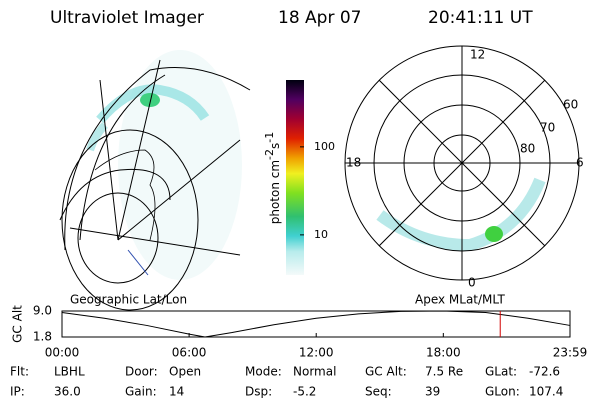 The width and height of the screenshot is (600, 400). I want to click on label-part: photon cm, so click(275, 192).